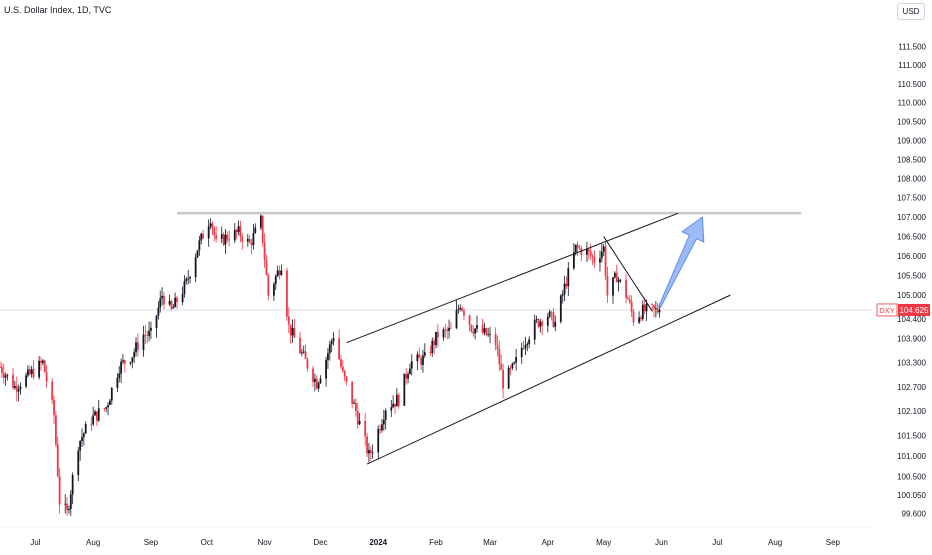 This screenshot has width=932, height=555. What do you see at coordinates (912, 84) in the screenshot?
I see `price-tick-label: 110.500` at bounding box center [912, 84].